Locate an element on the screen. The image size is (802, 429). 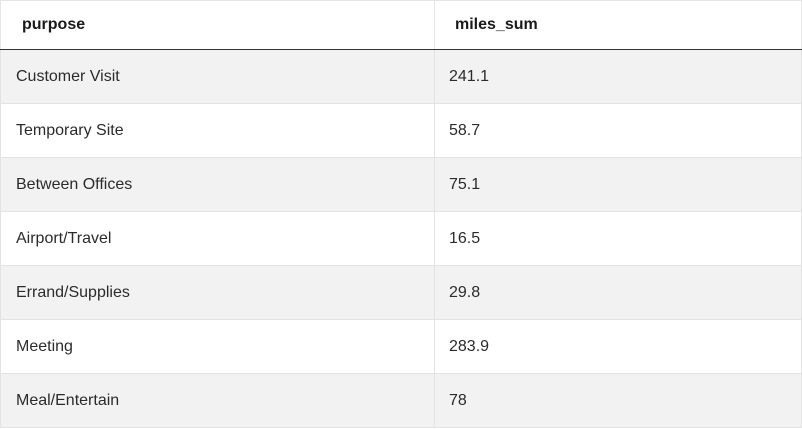
cell-miles-sum: 78 is located at coordinates (618, 400).